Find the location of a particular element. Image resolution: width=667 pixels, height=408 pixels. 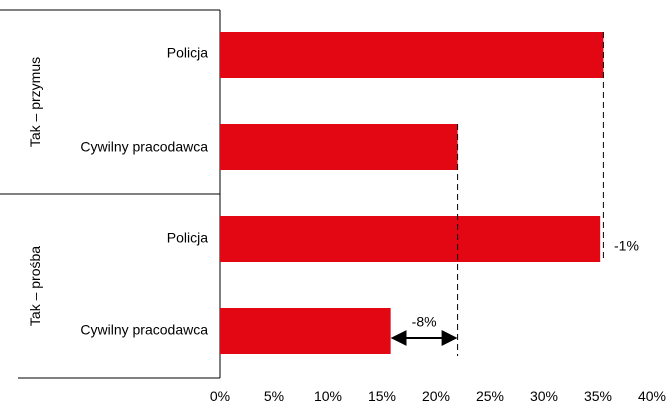

x-tick-label: 25% is located at coordinates (490, 396).